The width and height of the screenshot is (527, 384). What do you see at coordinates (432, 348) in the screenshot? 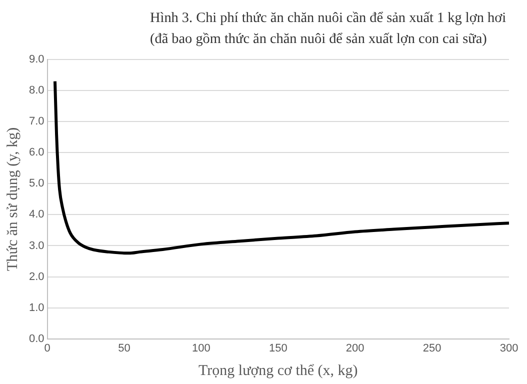
I see `x-tick-label: 250` at bounding box center [432, 348].